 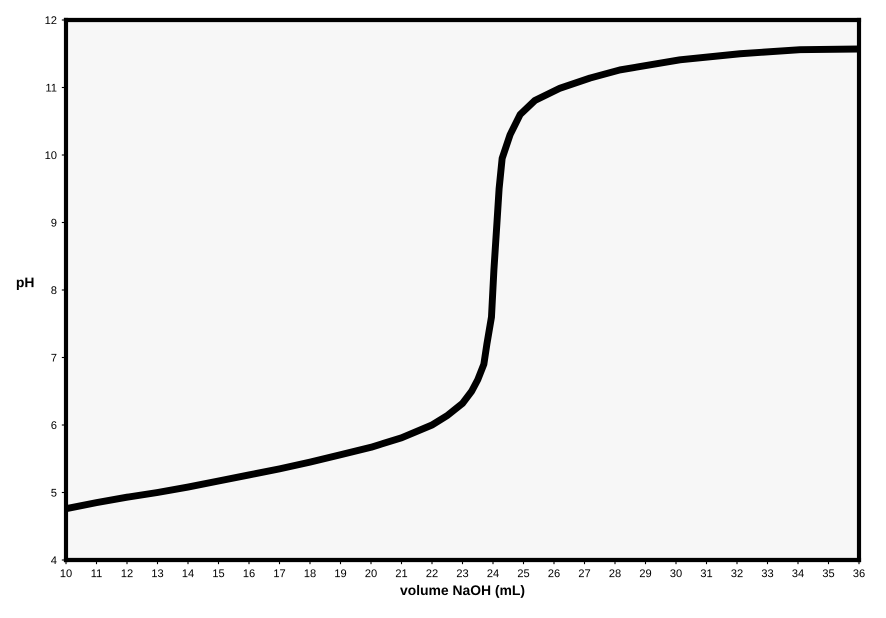 What do you see at coordinates (432, 573) in the screenshot?
I see `x-tick-label: 22` at bounding box center [432, 573].